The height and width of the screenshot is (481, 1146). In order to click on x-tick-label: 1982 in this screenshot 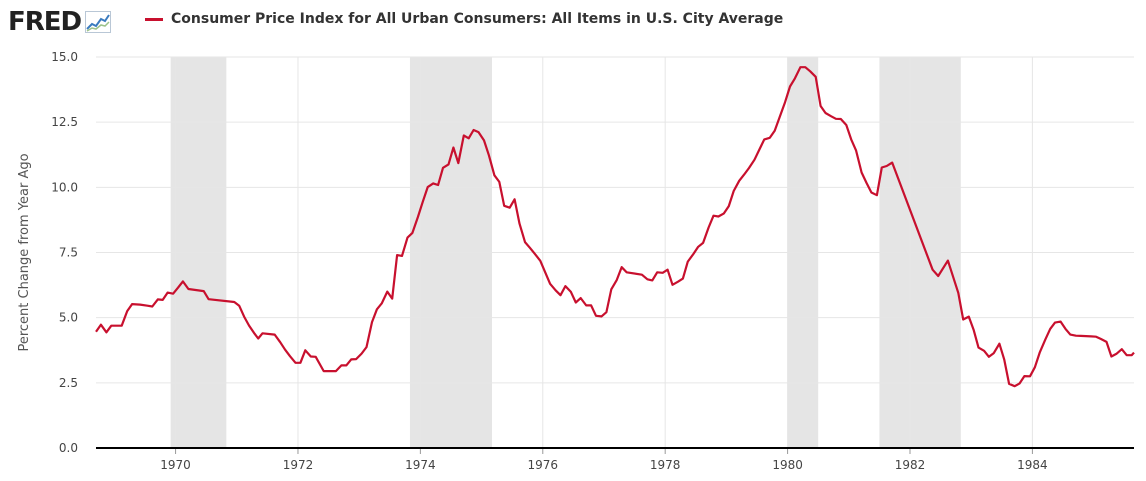, I will do `click(910, 465)`.